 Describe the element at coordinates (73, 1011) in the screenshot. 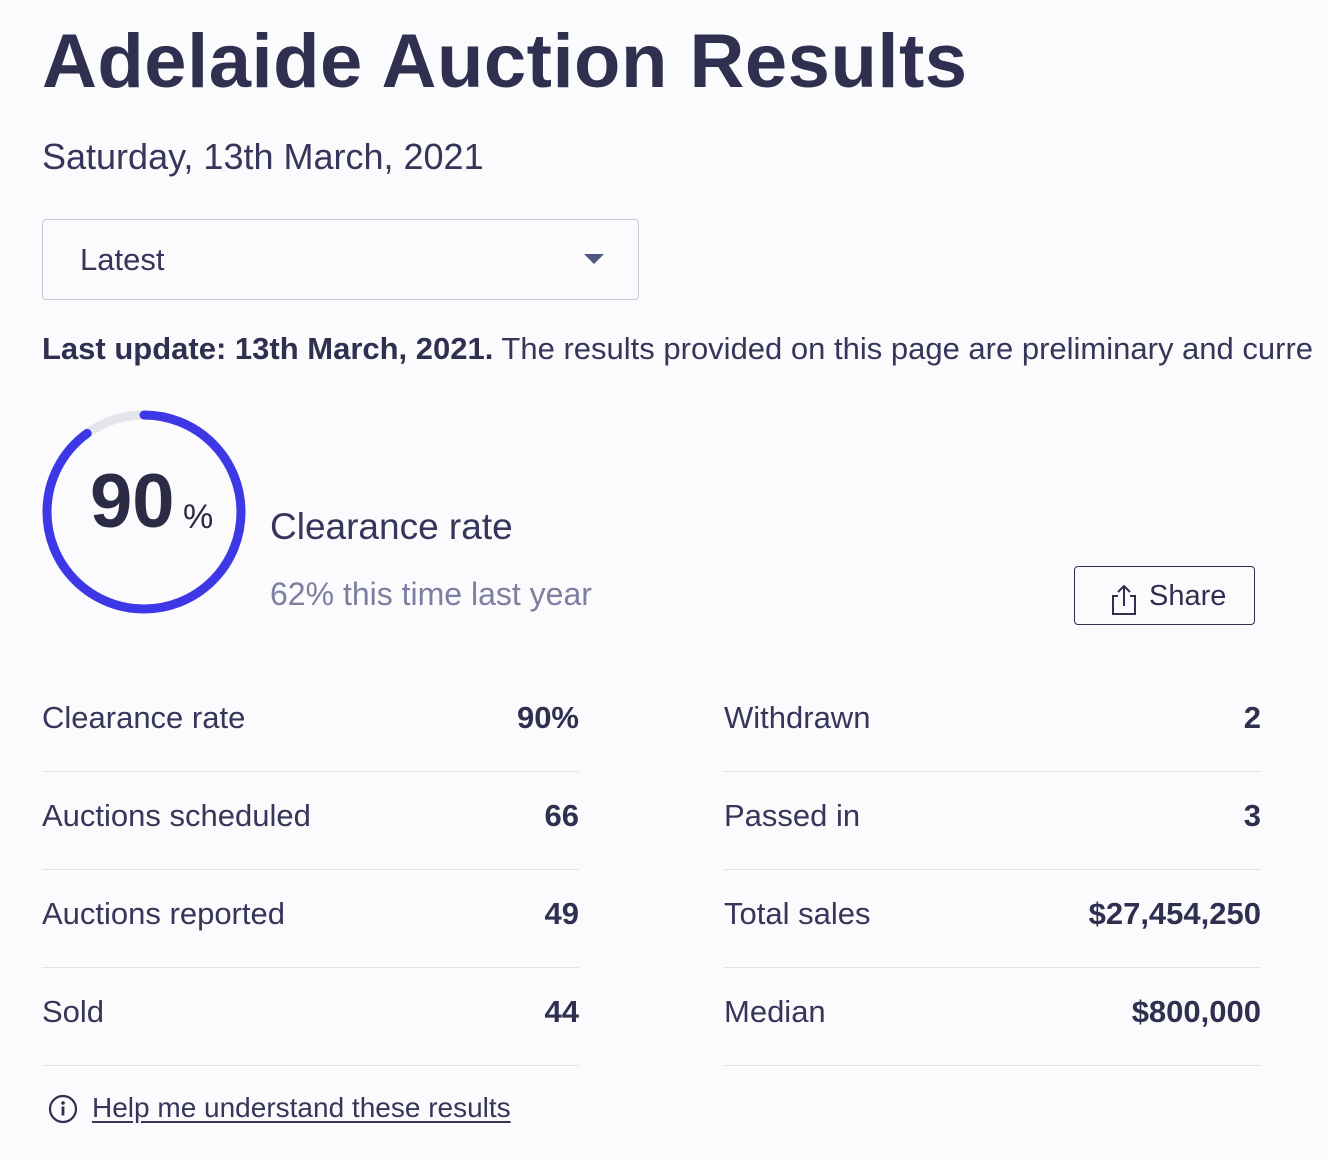

I see `stat-label: Sold` at that location.